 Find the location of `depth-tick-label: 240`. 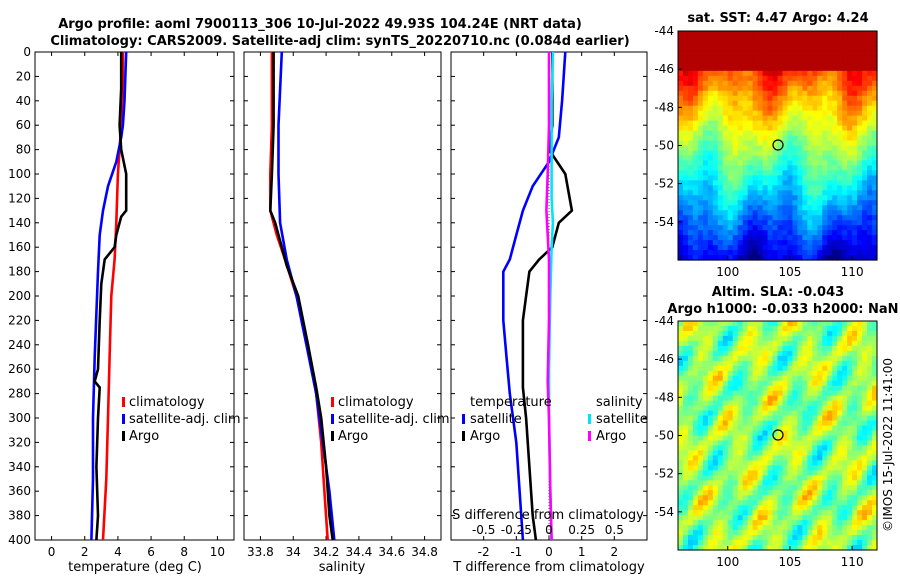

depth-tick-label: 240 is located at coordinates (19, 345).